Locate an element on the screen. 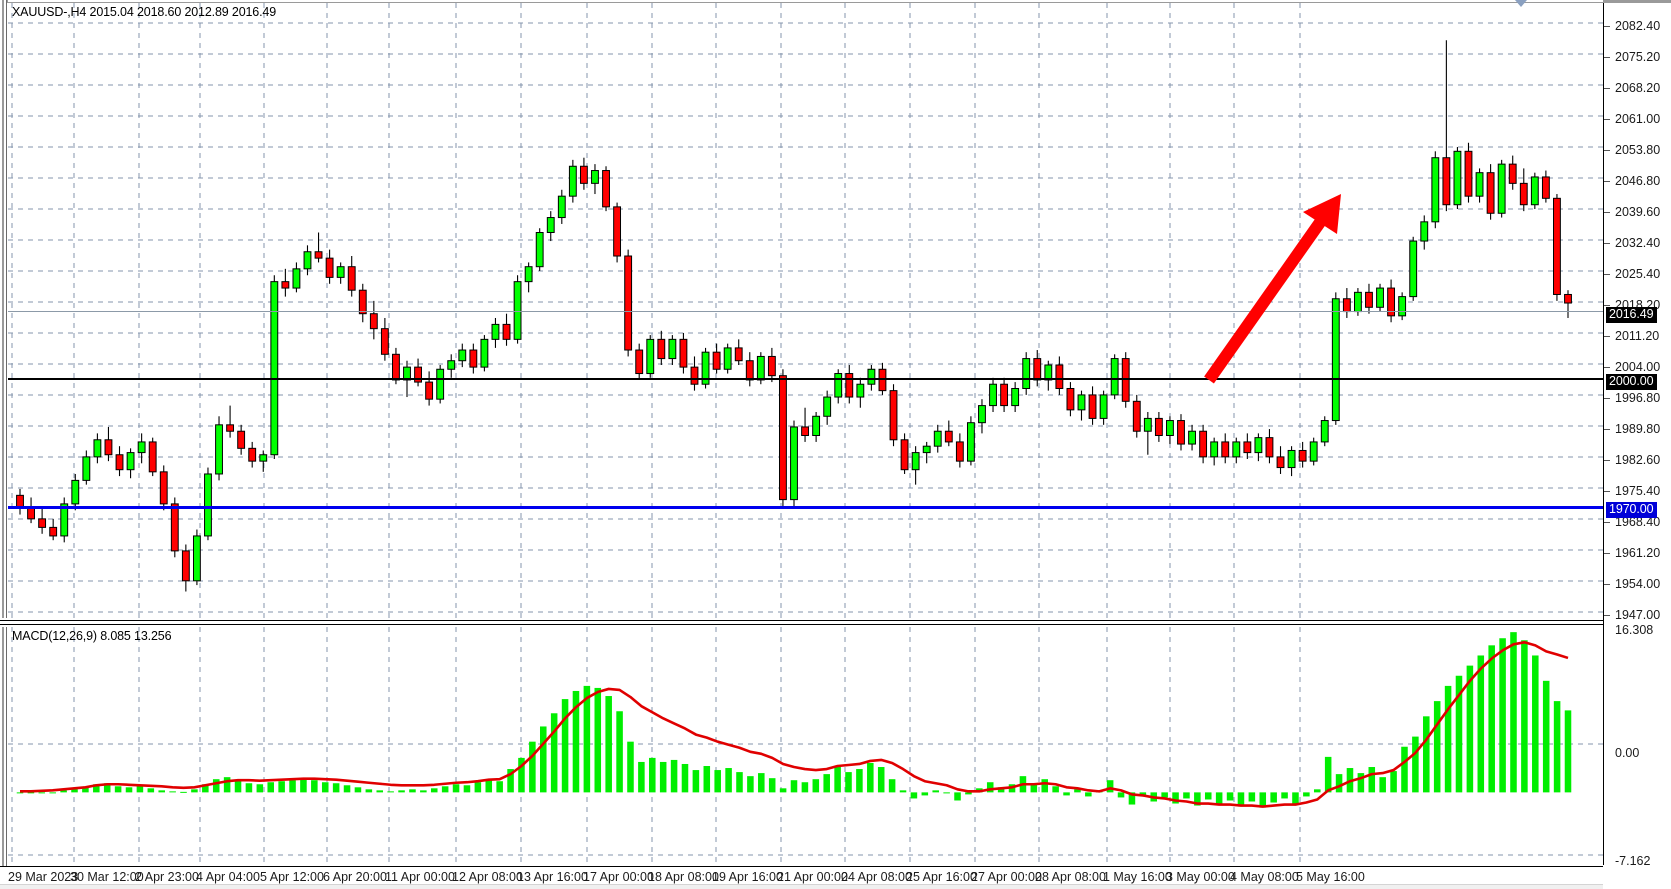  price-tick-label: 1968.40 is located at coordinates (1638, 522).